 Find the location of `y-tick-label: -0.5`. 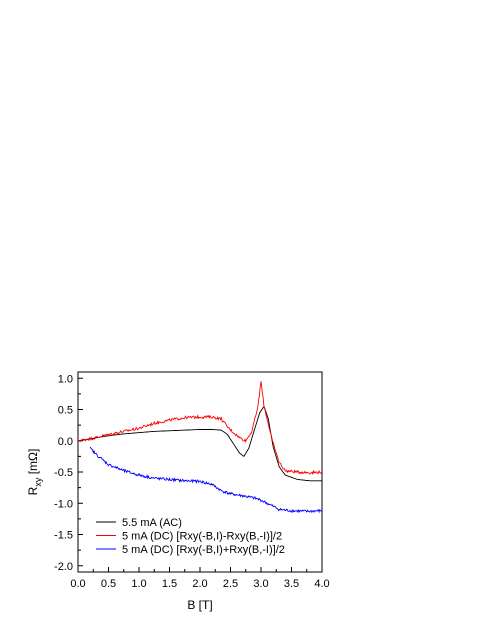

y-tick-label: -0.5 is located at coordinates (63, 473).